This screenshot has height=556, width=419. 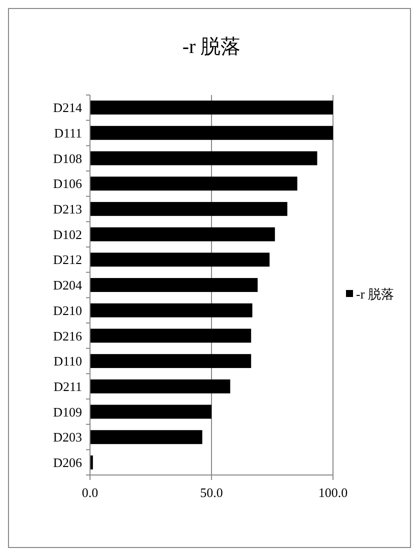 I want to click on y-tick-label: D214, so click(x=67, y=108).